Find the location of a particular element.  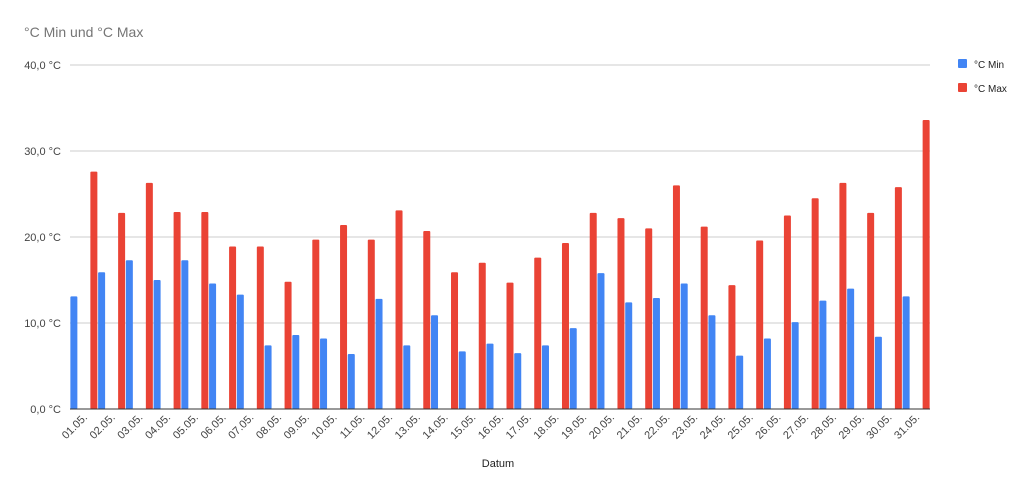

x-tick-label: 15.05. is located at coordinates (463, 427).